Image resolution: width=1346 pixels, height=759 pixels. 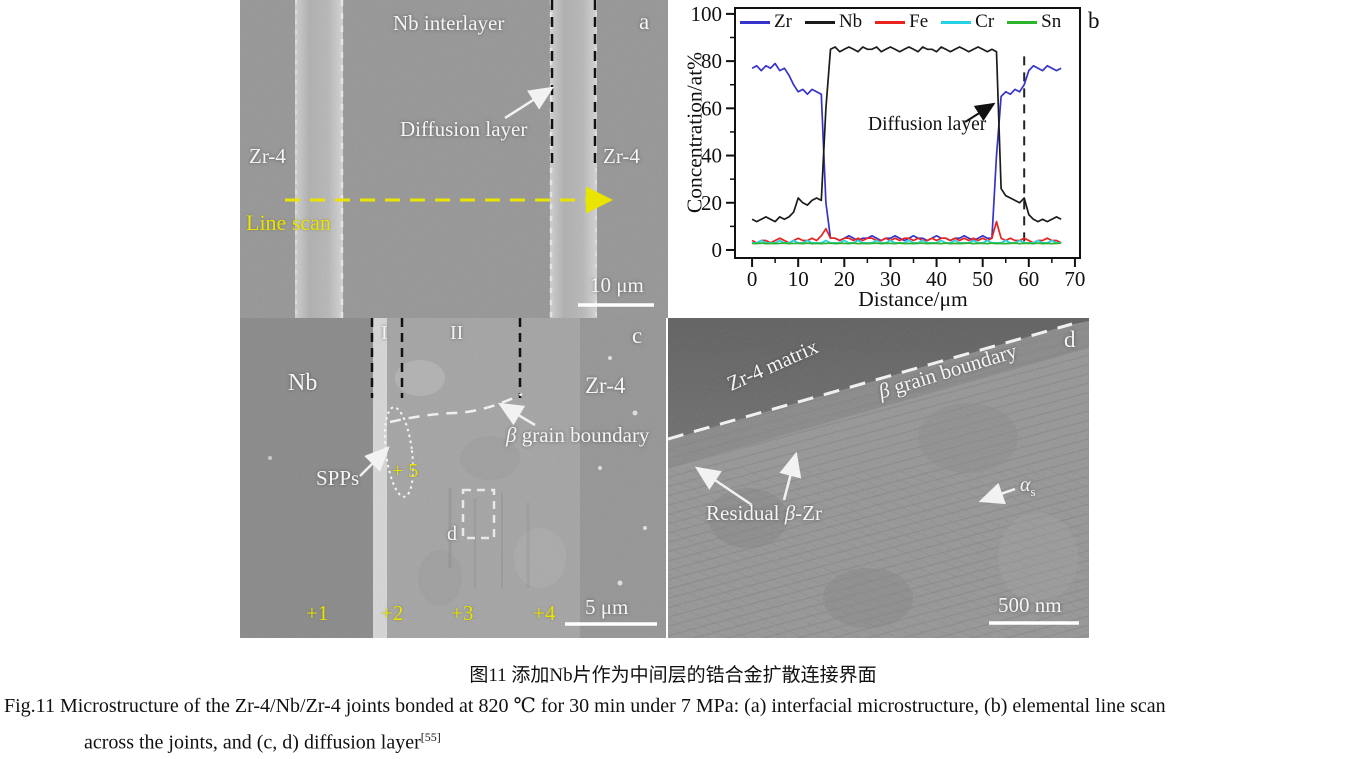 I want to click on spps-dotted-ellipse, so click(x=399, y=452).